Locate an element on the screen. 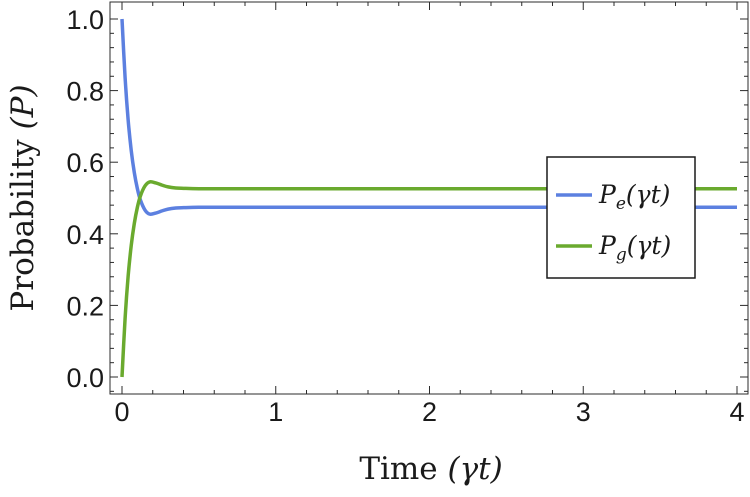  y-tick-label: 0.8 is located at coordinates (85, 92).